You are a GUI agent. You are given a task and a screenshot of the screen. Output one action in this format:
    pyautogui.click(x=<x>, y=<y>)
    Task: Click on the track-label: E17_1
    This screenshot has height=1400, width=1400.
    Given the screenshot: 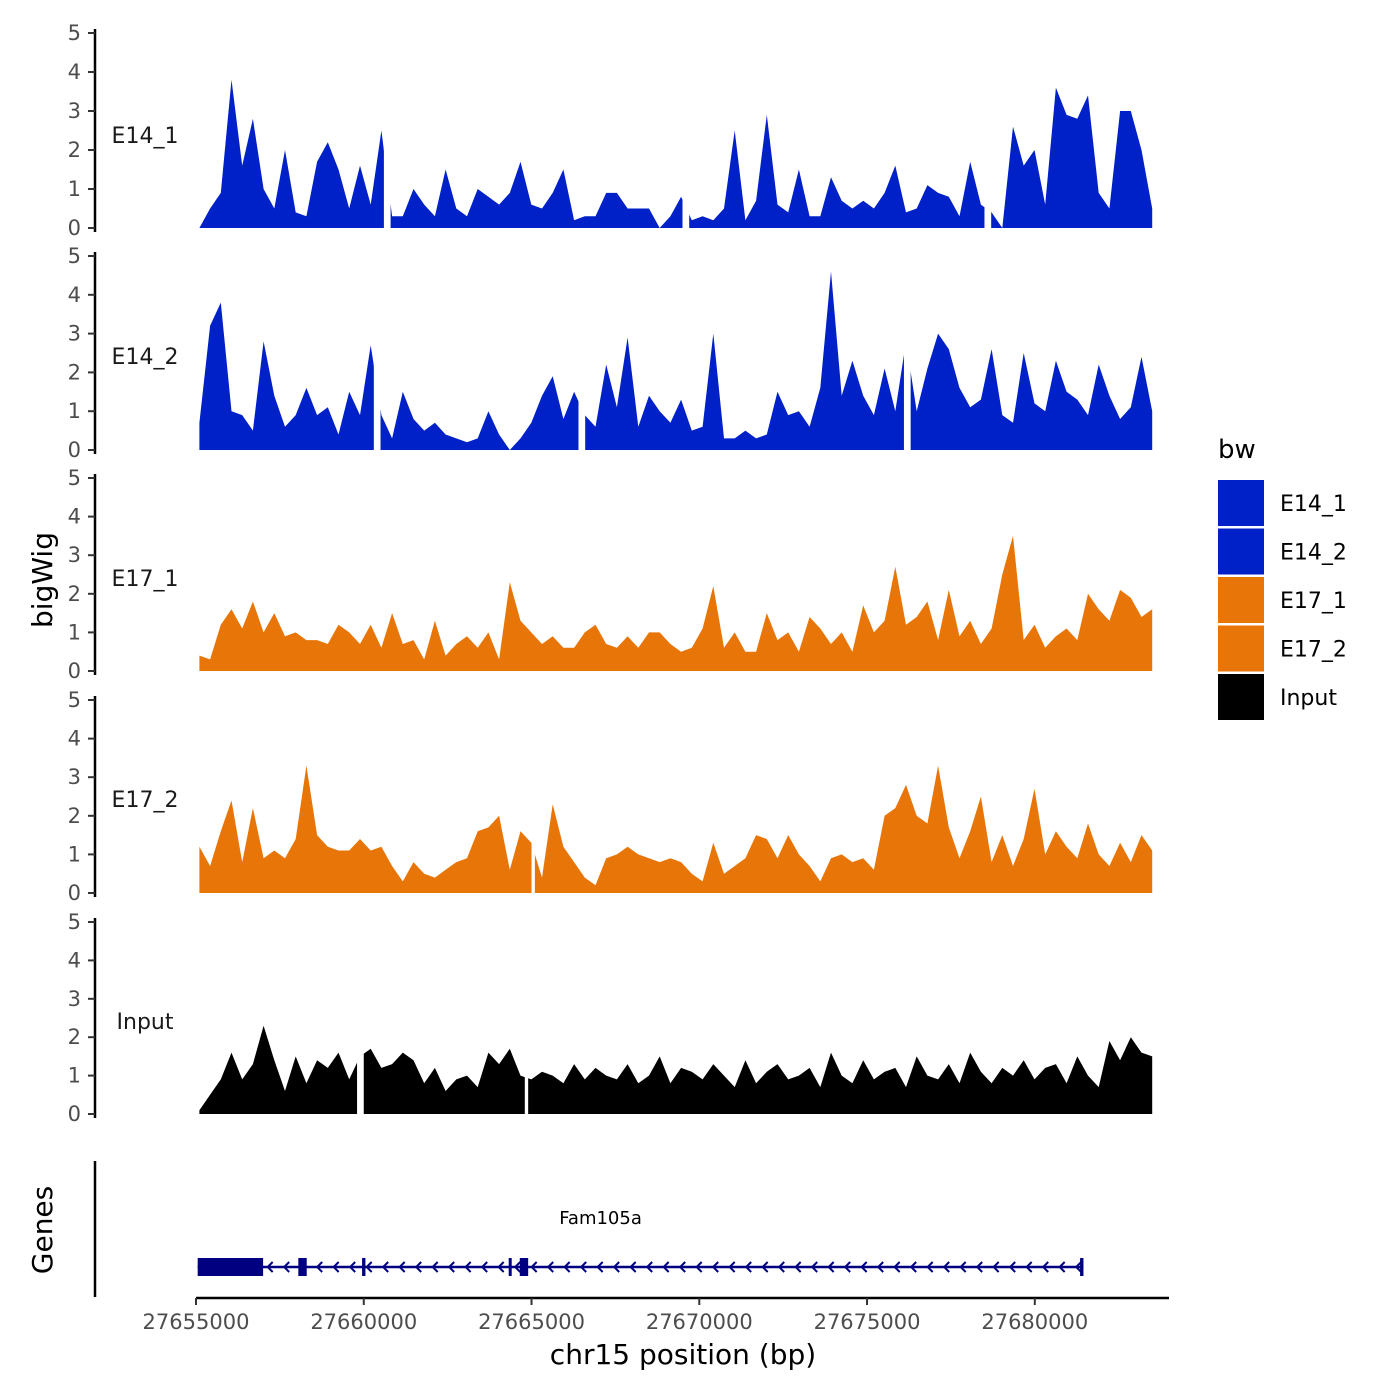 What is the action you would take?
    pyautogui.click(x=145, y=579)
    